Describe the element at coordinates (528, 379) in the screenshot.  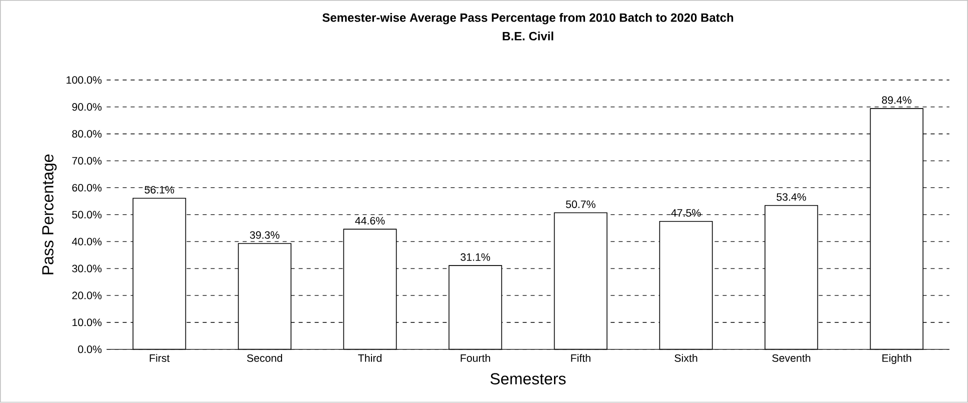
I see `x-axis-title: Semesters` at that location.